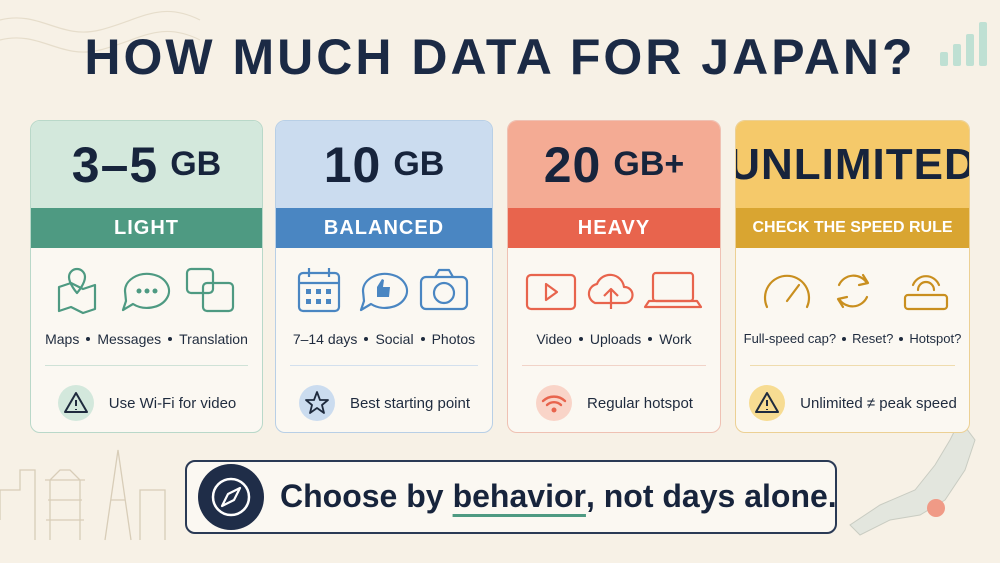 This screenshot has height=563, width=1000. What do you see at coordinates (231, 497) in the screenshot?
I see `compass-icon` at bounding box center [231, 497].